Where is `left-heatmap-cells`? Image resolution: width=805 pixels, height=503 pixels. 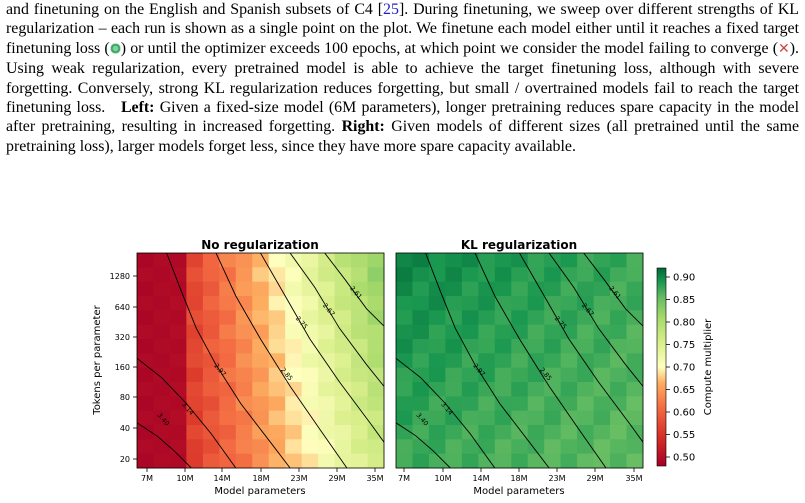
left-heatmap-cells is located at coordinates (261, 361).